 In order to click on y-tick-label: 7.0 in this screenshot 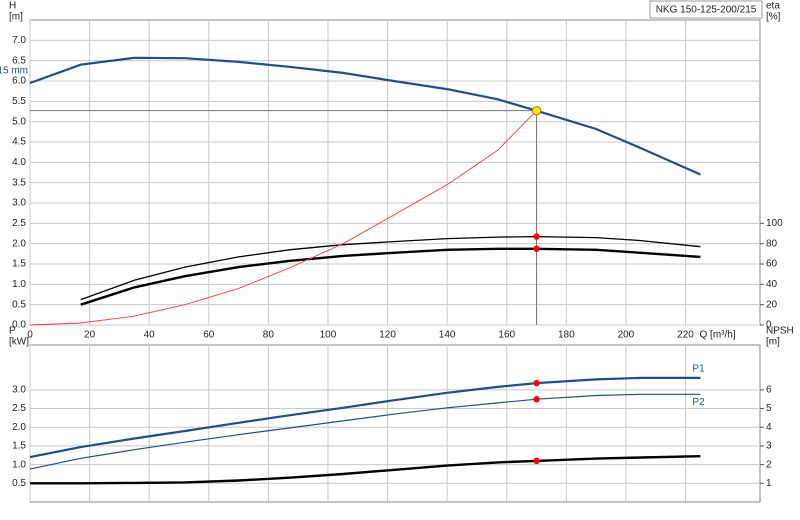, I will do `click(19, 40)`.